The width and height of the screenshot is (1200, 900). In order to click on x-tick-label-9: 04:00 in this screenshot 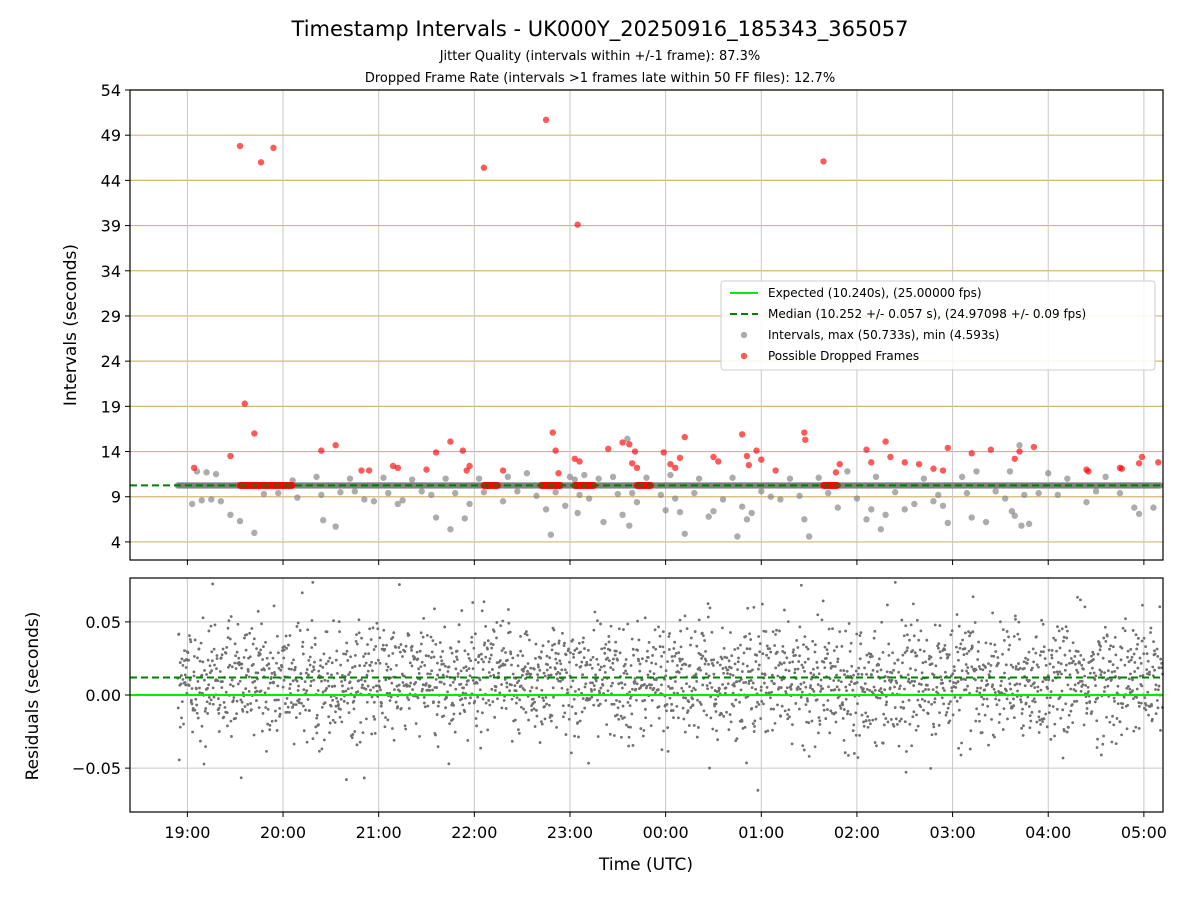, I will do `click(1048, 832)`.